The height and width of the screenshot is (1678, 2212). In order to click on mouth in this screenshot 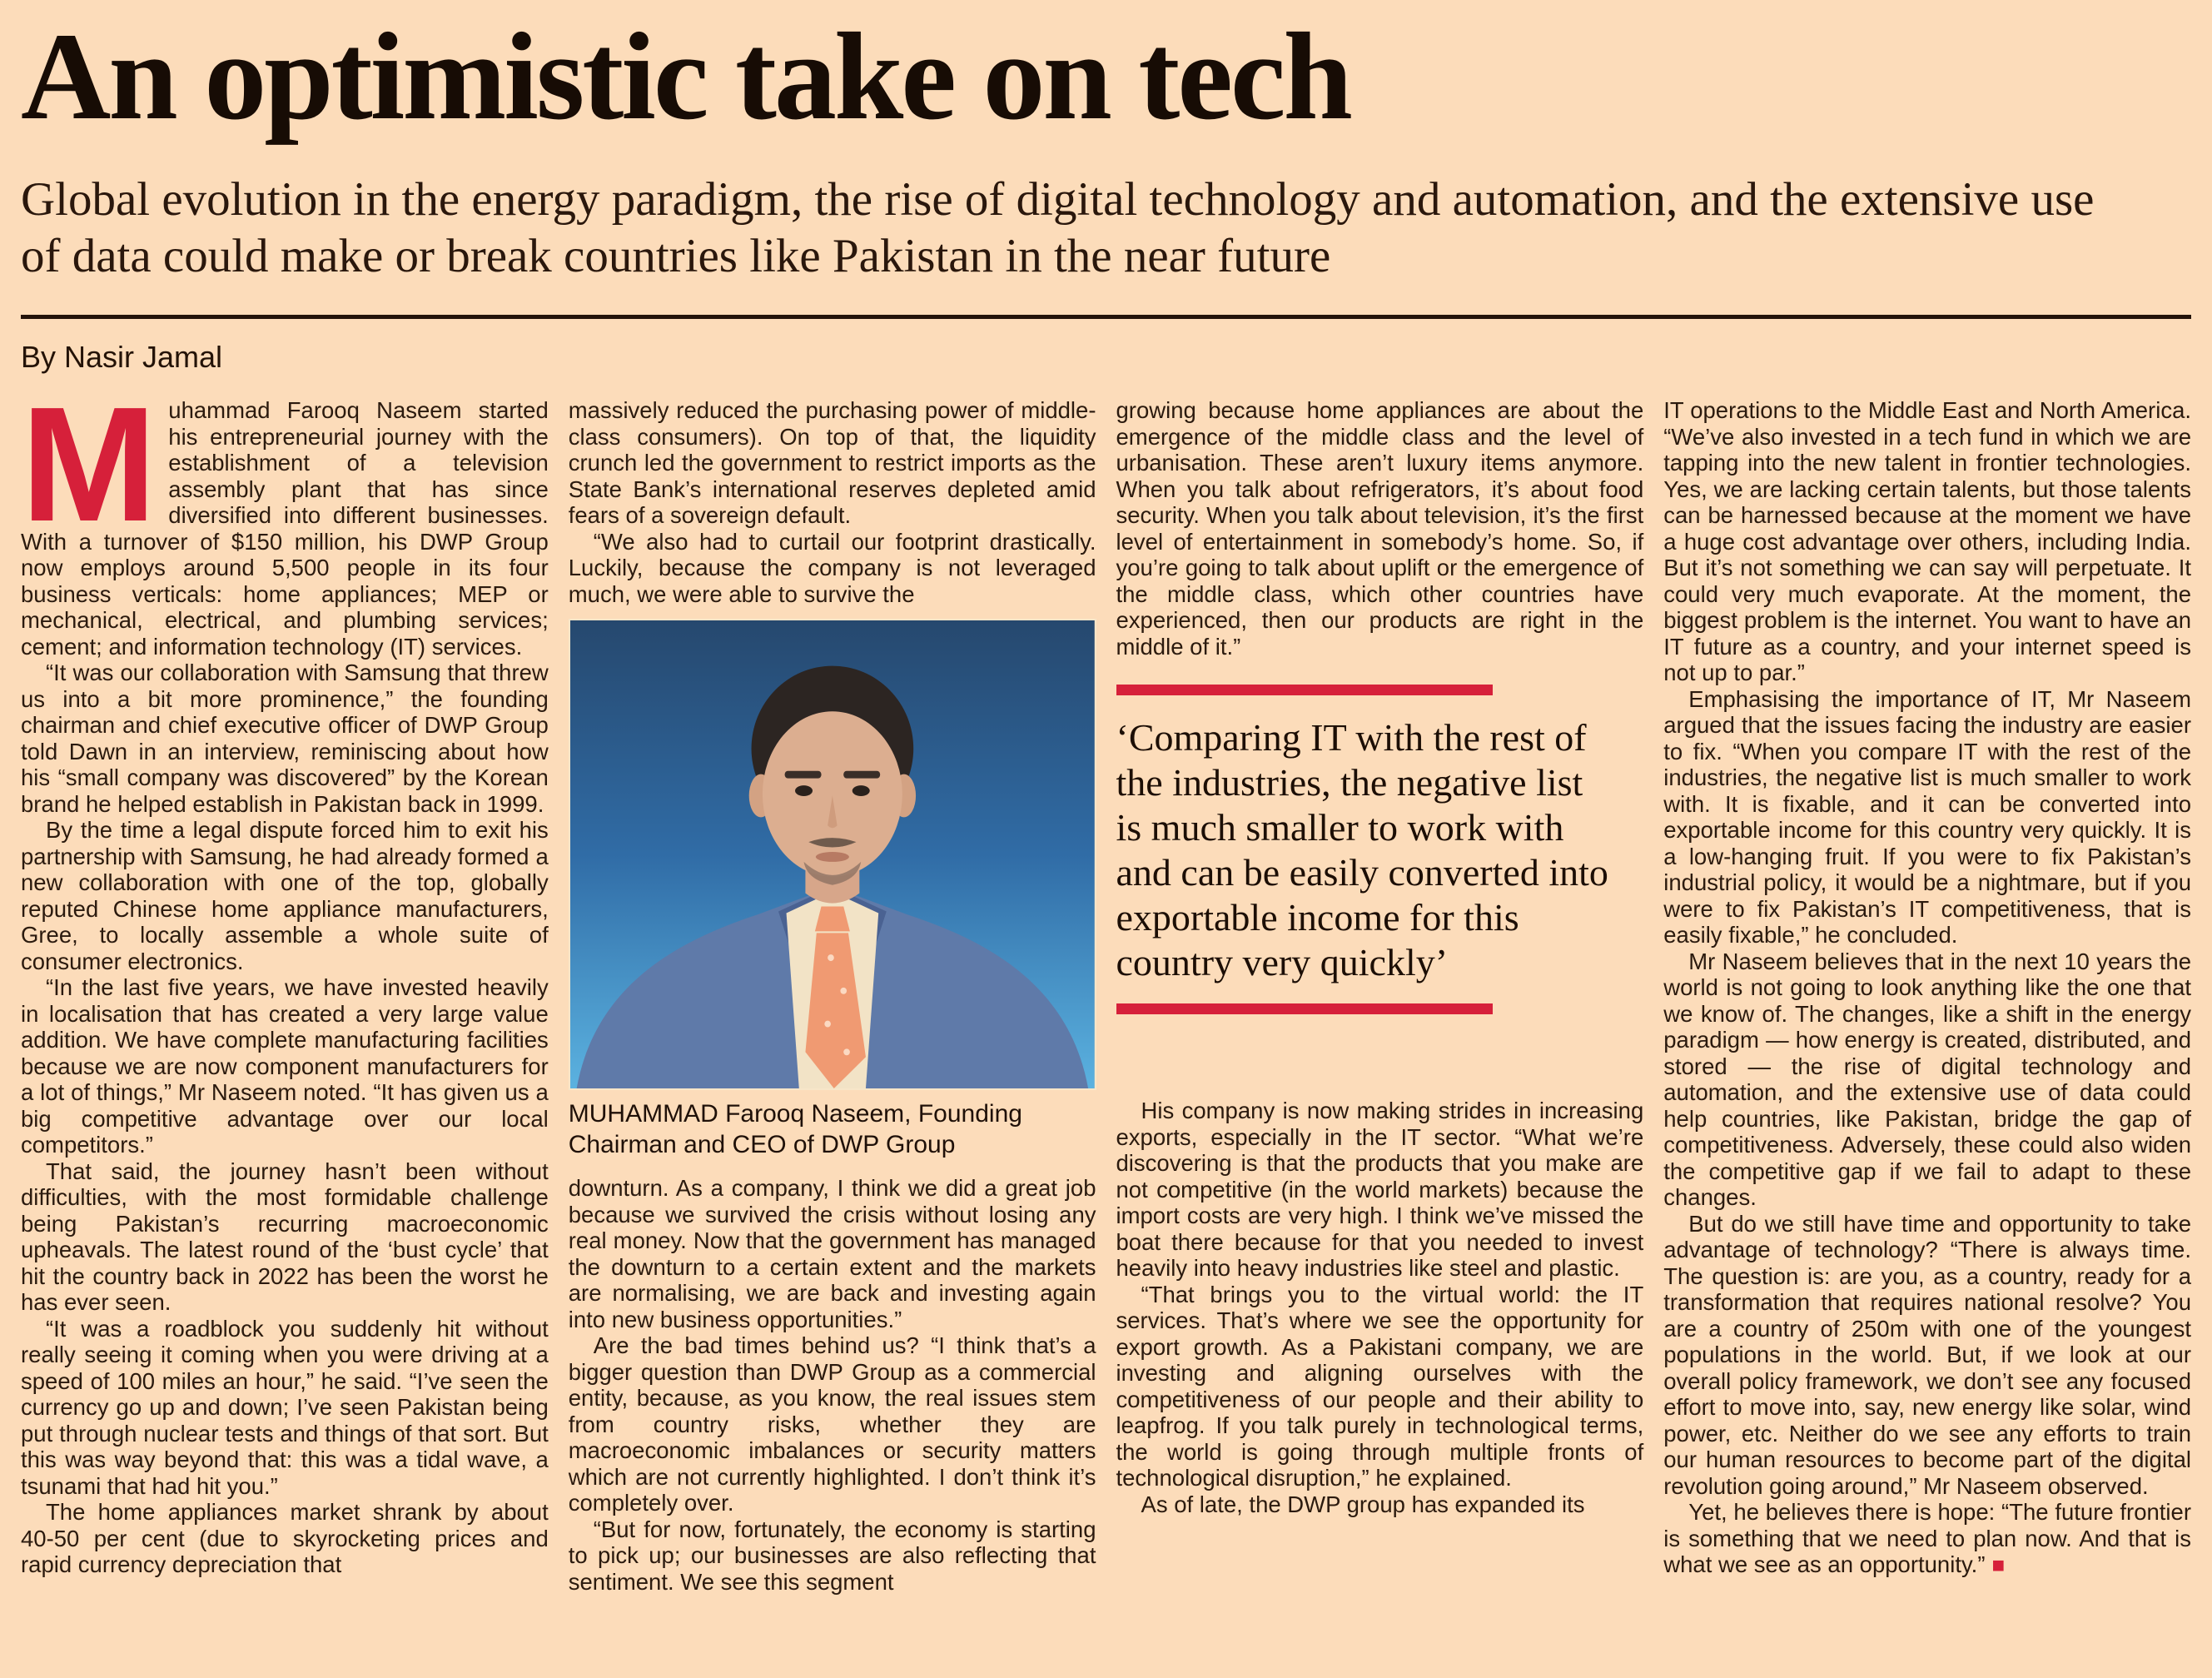, I will do `click(832, 857)`.